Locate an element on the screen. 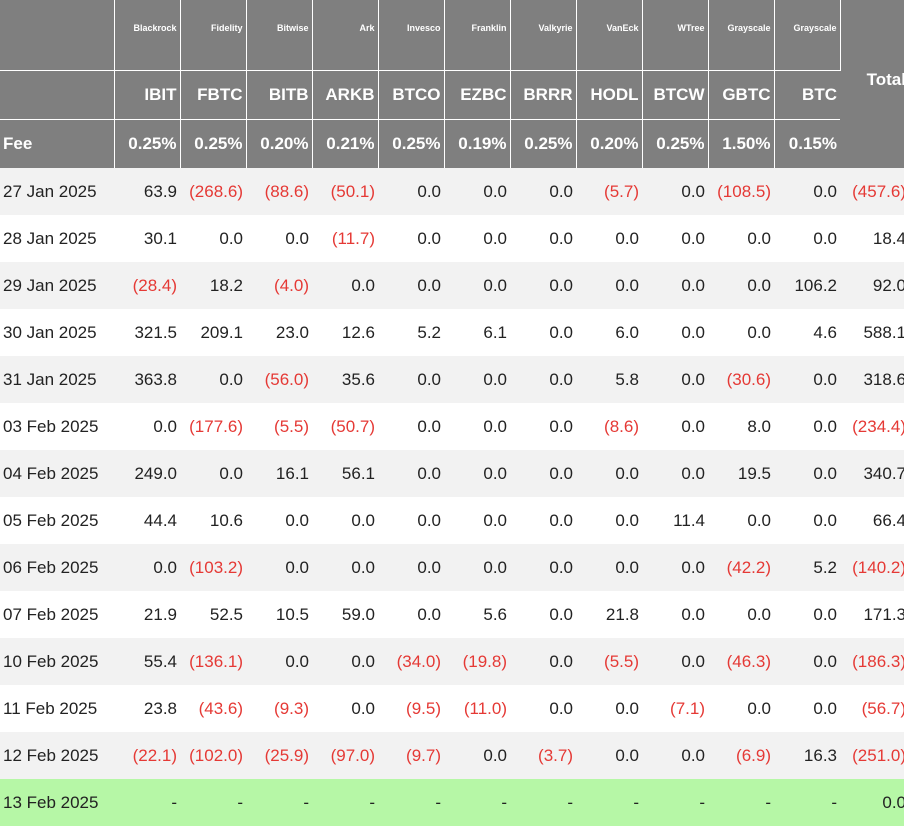  flow-value: 11.4 is located at coordinates (675, 520).